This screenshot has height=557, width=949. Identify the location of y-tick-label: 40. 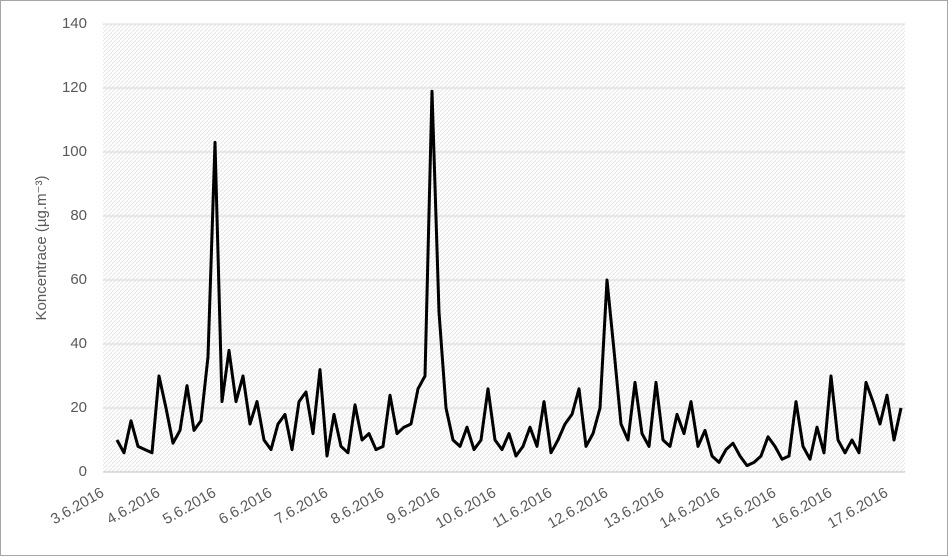
(78, 343).